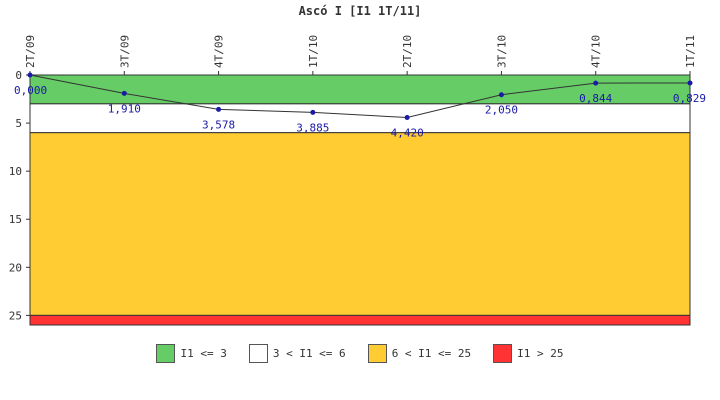 The height and width of the screenshot is (400, 720). I want to click on legend-item: I1 <= 3, so click(191, 353).